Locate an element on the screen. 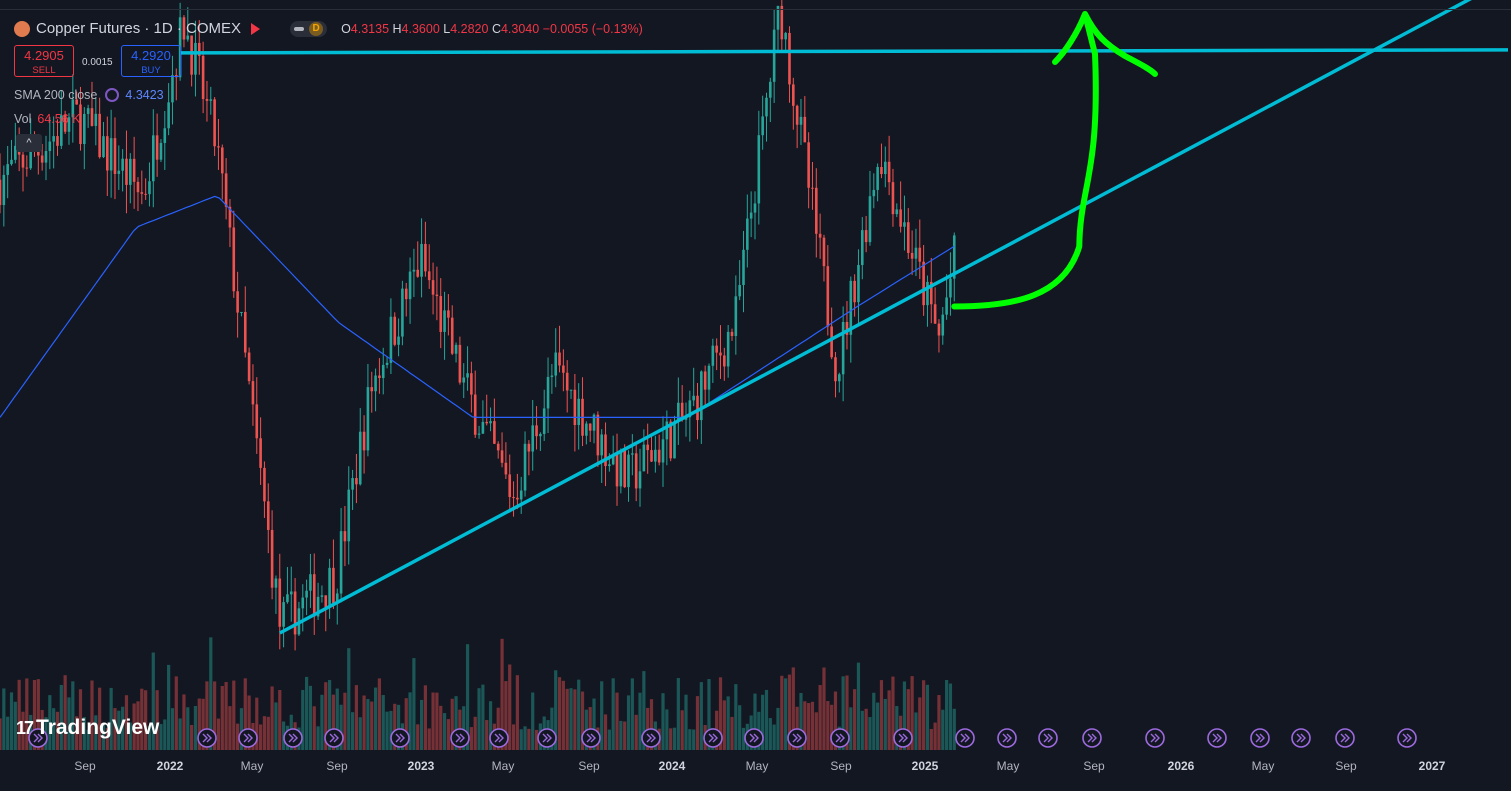 This screenshot has height=791, width=1511. sell-button: 4.2905 SELL is located at coordinates (44, 61).